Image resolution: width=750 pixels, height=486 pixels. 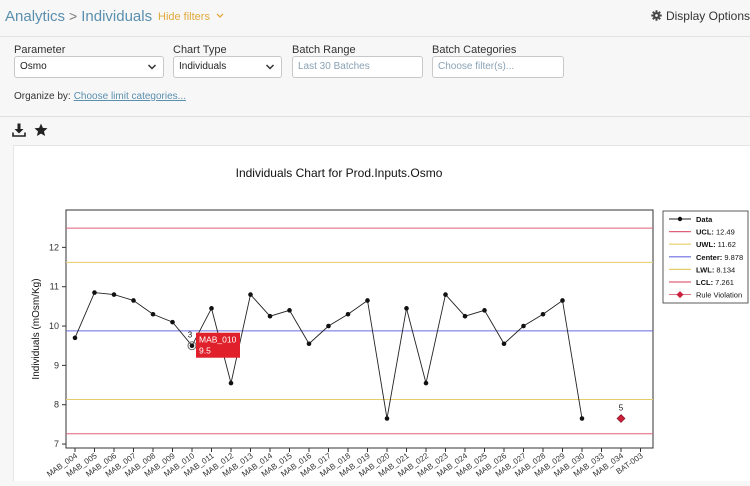 I want to click on parameter-value: Osmo, so click(x=33, y=66).